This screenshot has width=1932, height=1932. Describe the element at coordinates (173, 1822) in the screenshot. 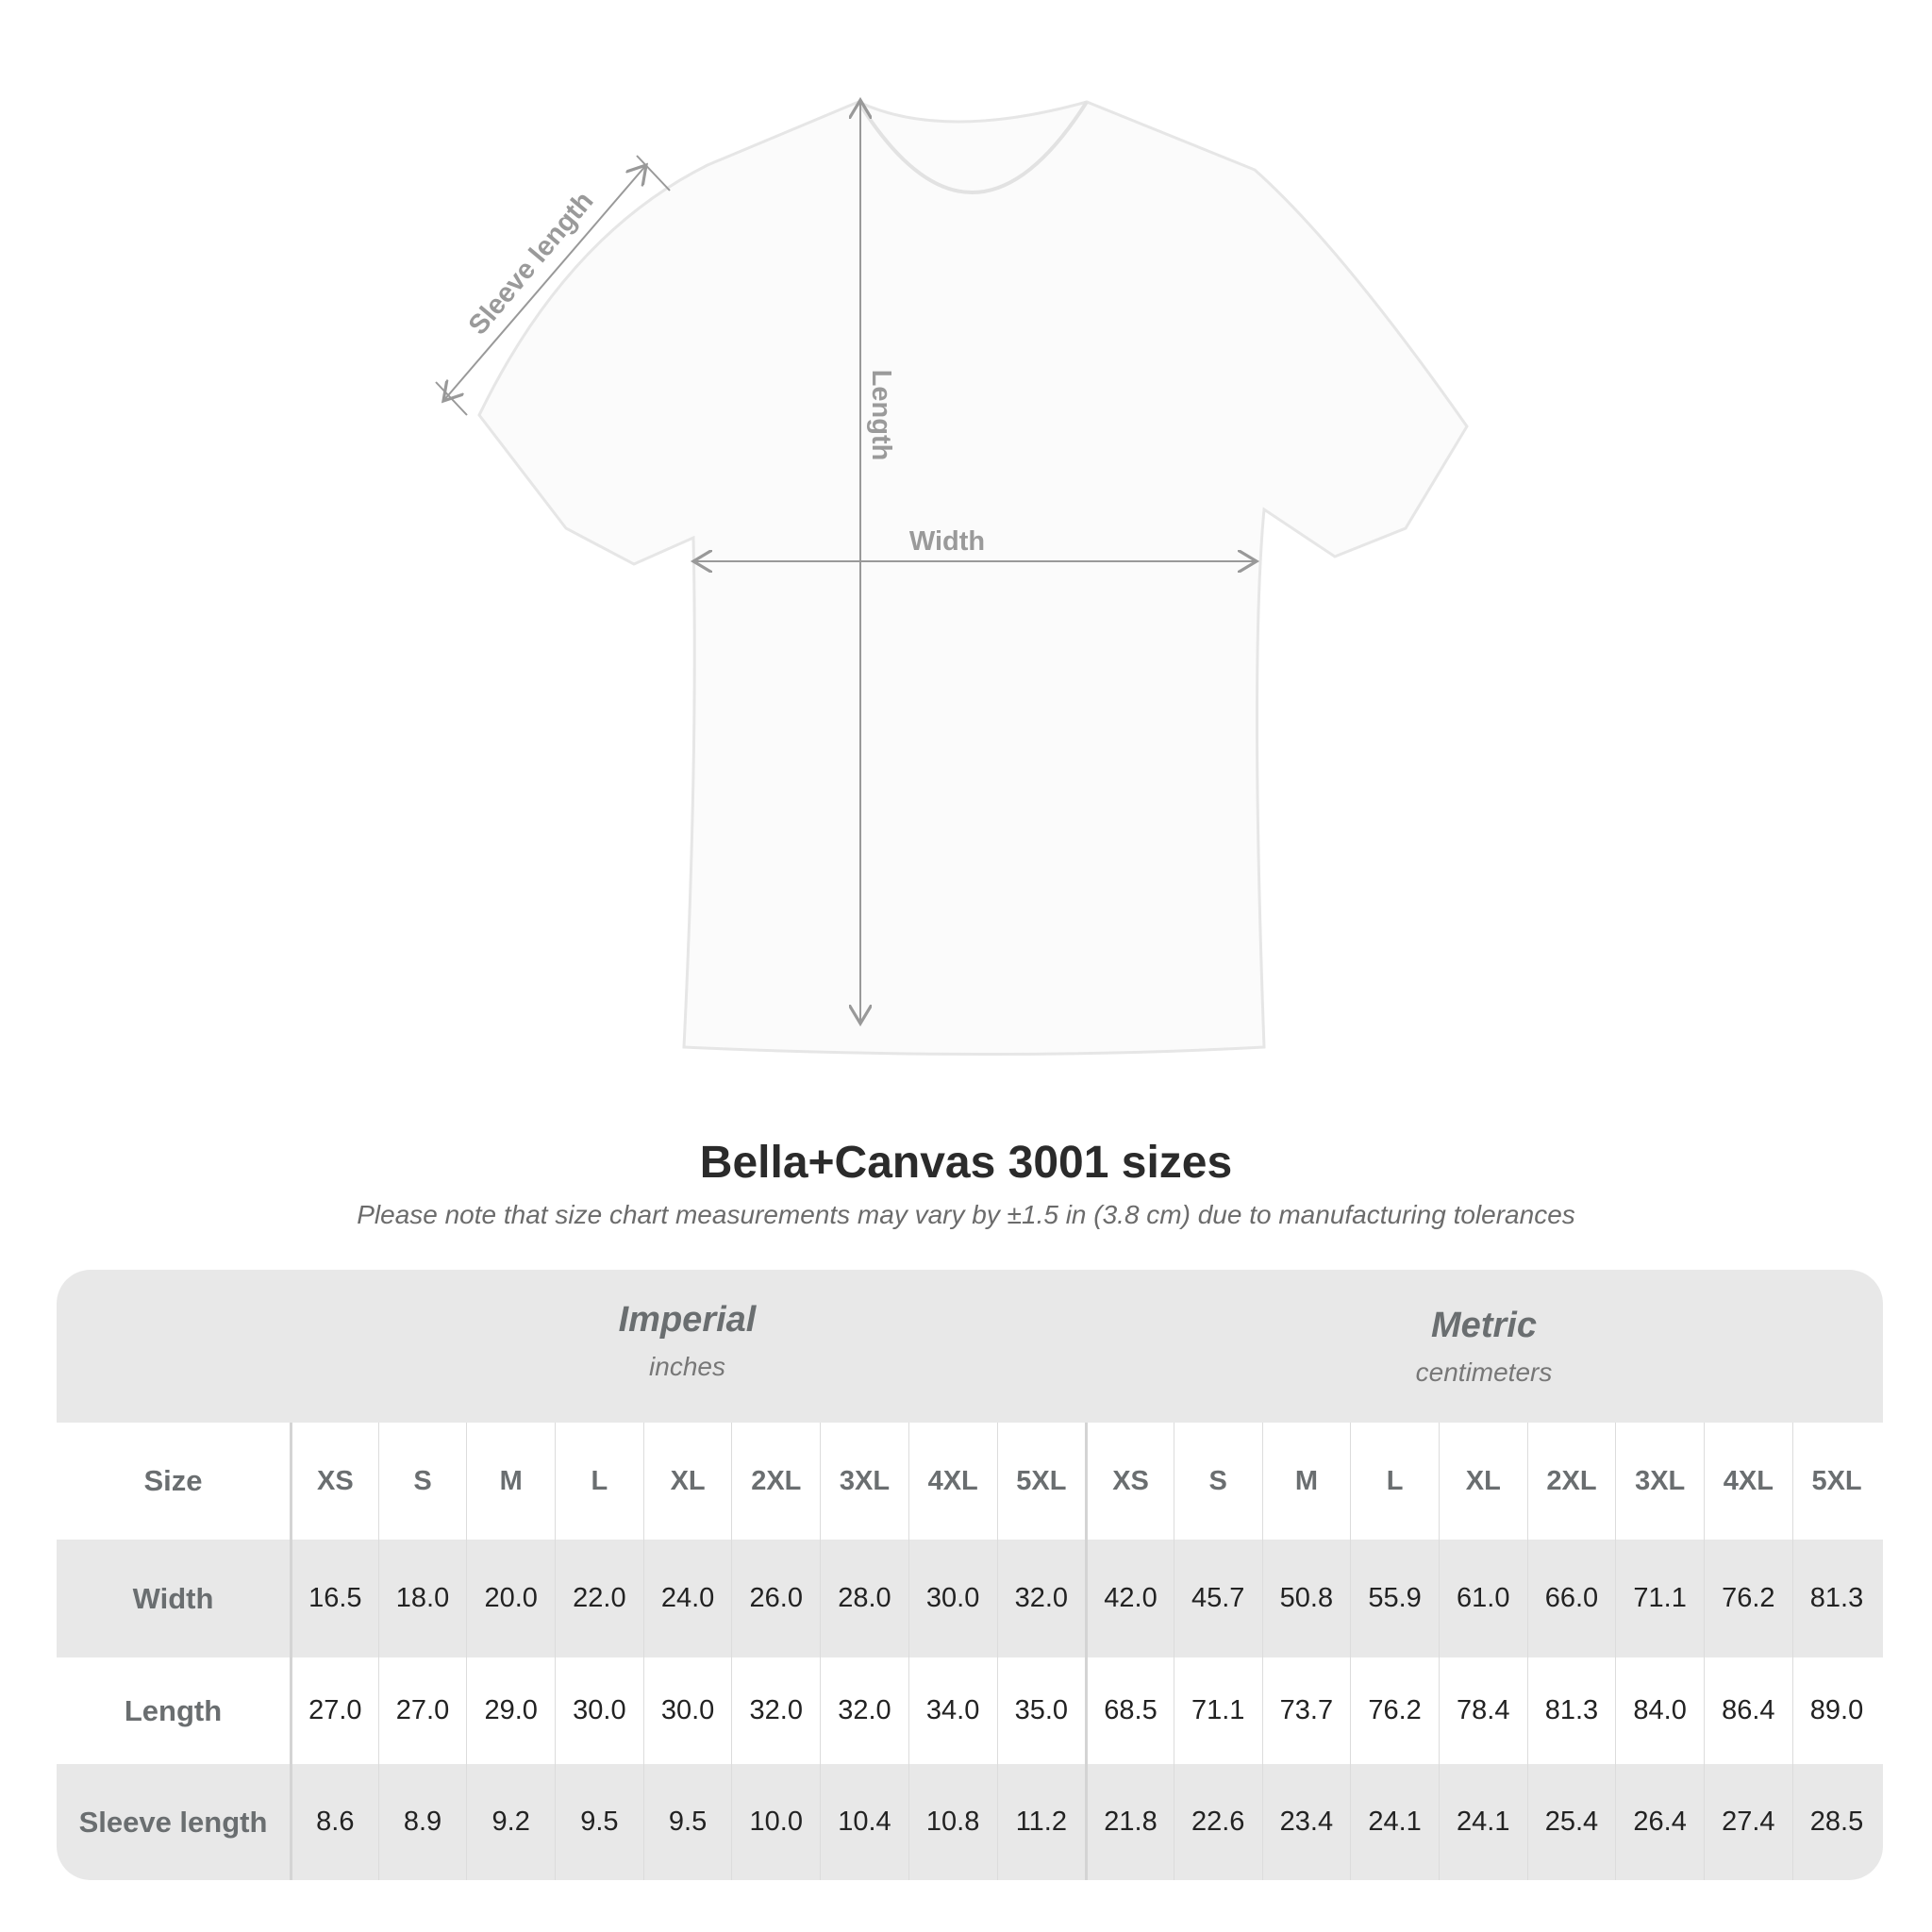

I see `row-label: Sleeve length` at that location.